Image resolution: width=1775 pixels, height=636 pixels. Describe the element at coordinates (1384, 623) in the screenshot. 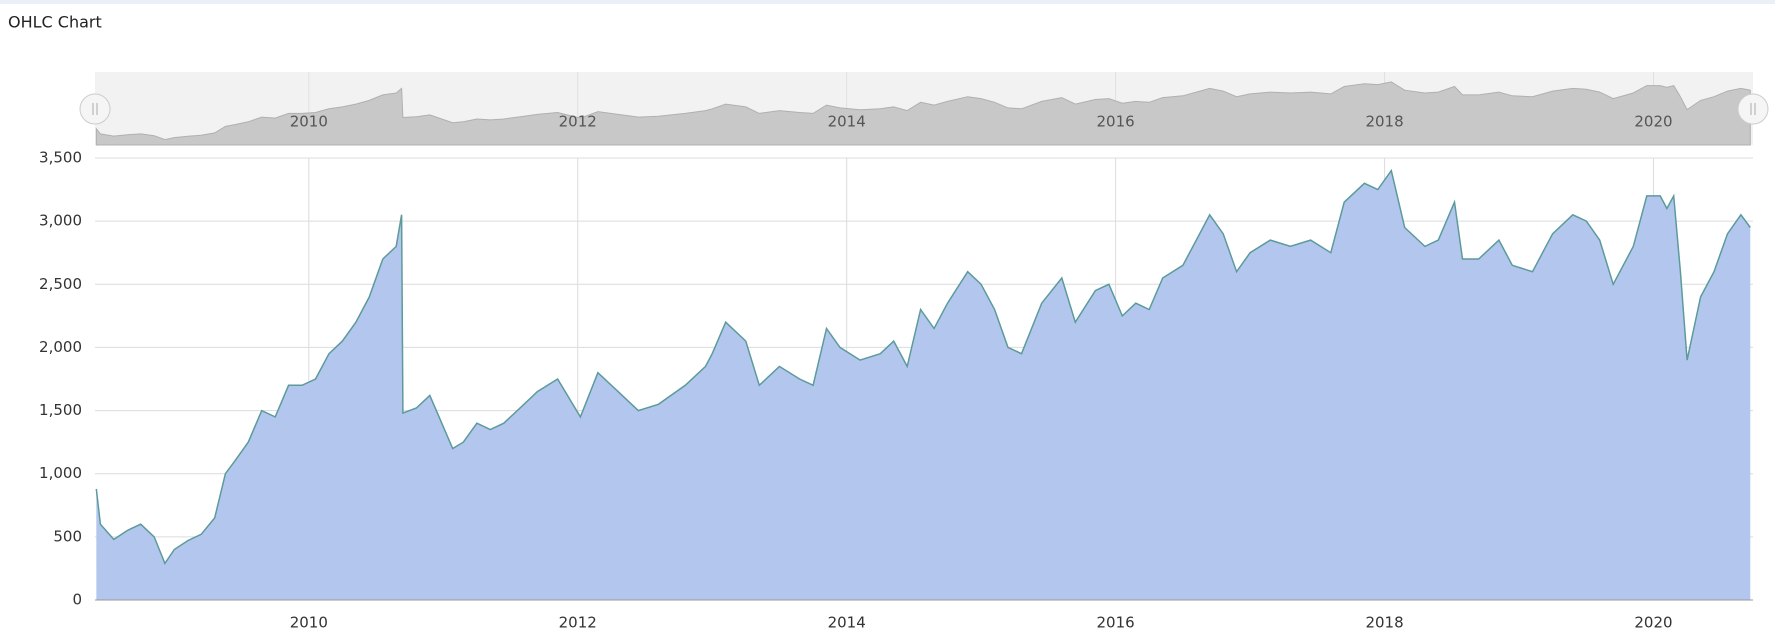

I see `x-tick-label: 2018` at that location.